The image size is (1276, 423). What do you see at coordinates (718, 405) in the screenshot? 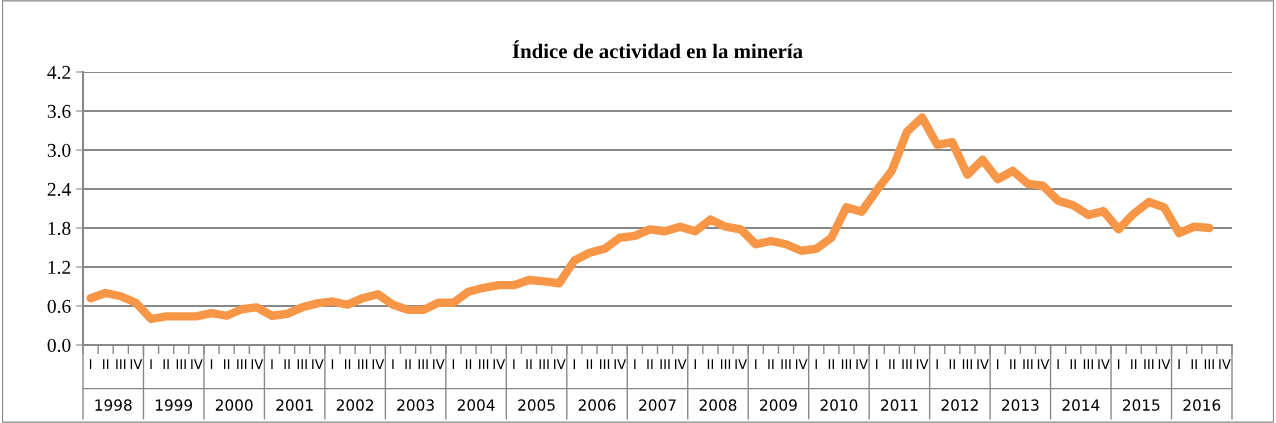
I see `text: 2008` at bounding box center [718, 405].